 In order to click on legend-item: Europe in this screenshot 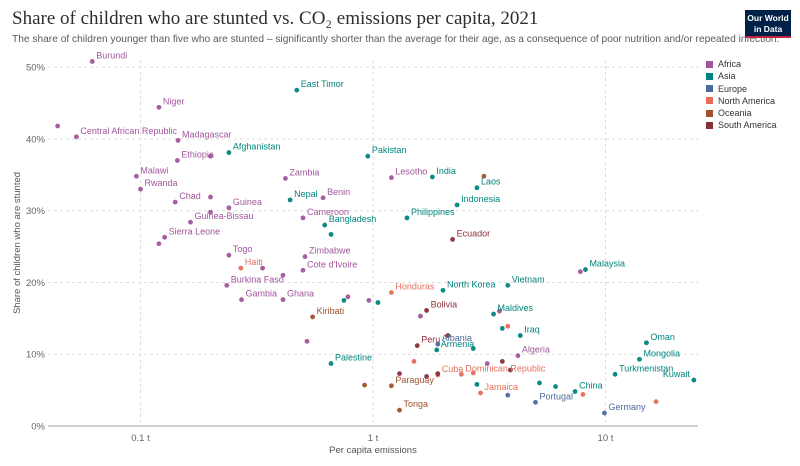, I will do `click(741, 89)`.